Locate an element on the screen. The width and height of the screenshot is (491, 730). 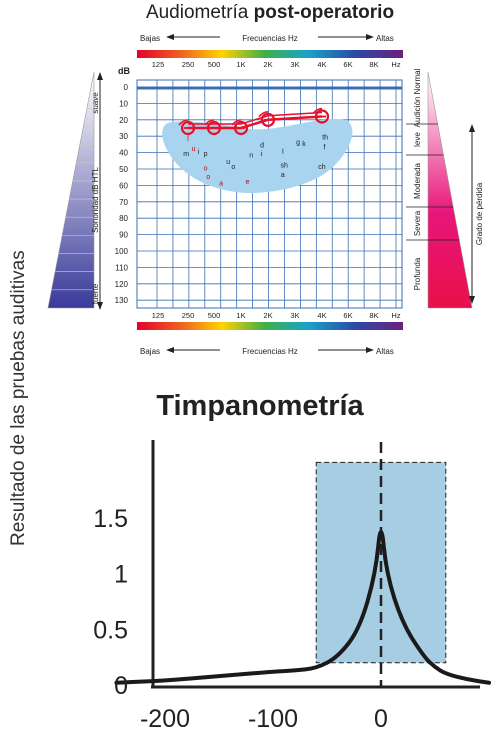
freq-tick-label-bottom: 125 is located at coordinates (158, 315).